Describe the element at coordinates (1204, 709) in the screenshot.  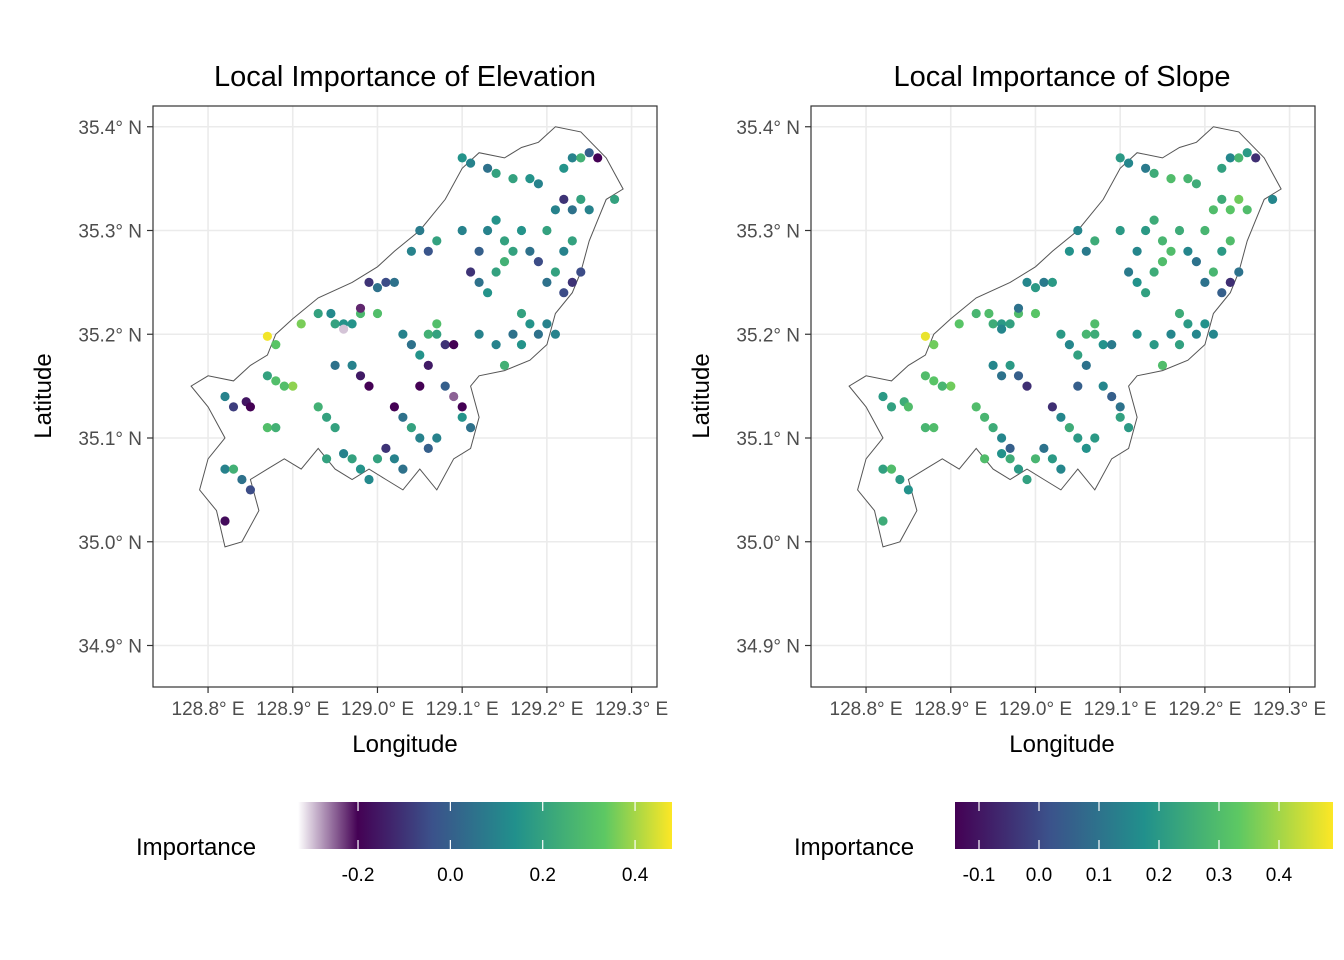
I see `x-tick-label: 129.2° E` at that location.